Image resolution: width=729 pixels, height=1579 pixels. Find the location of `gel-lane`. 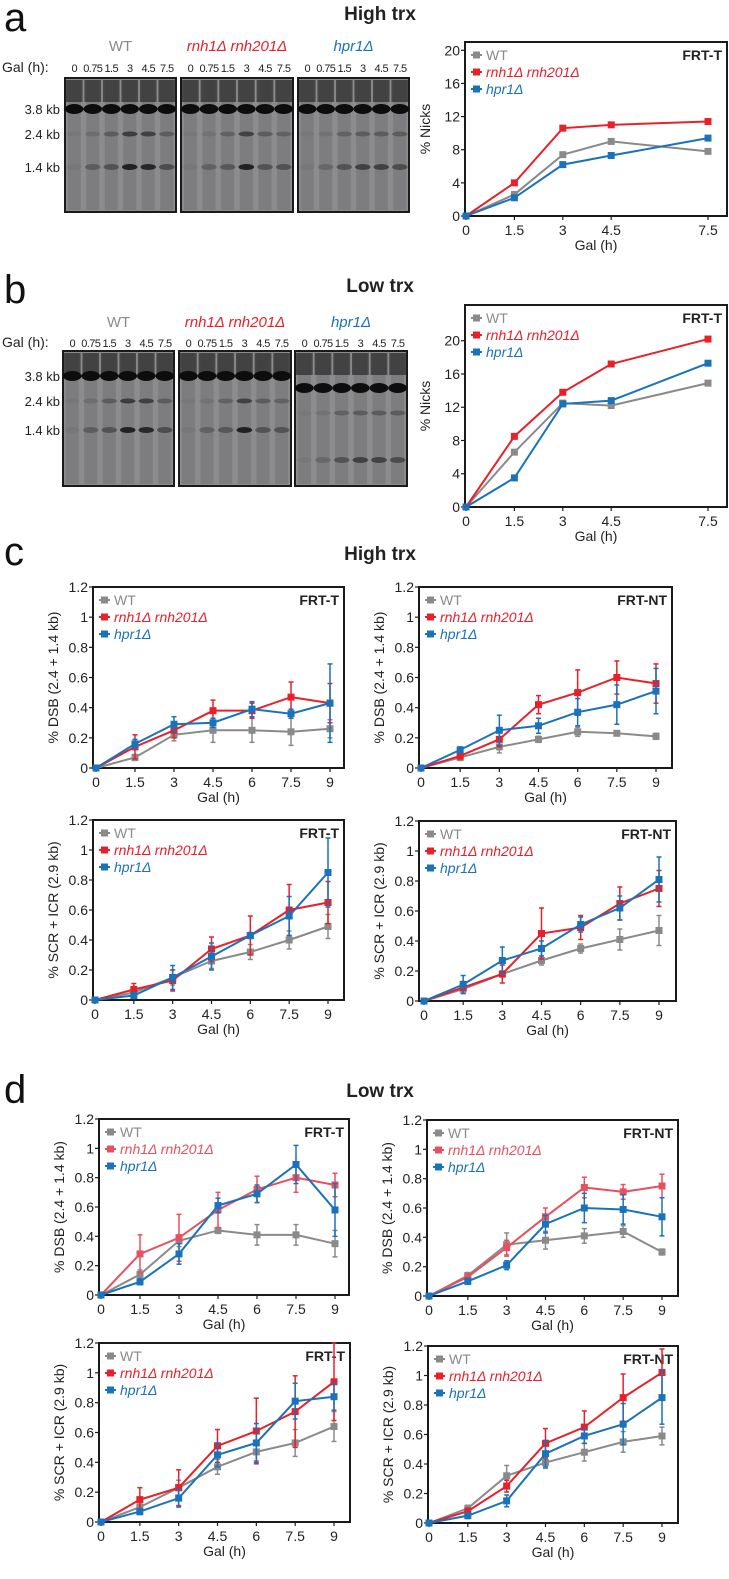

gel-lane is located at coordinates (146, 418).